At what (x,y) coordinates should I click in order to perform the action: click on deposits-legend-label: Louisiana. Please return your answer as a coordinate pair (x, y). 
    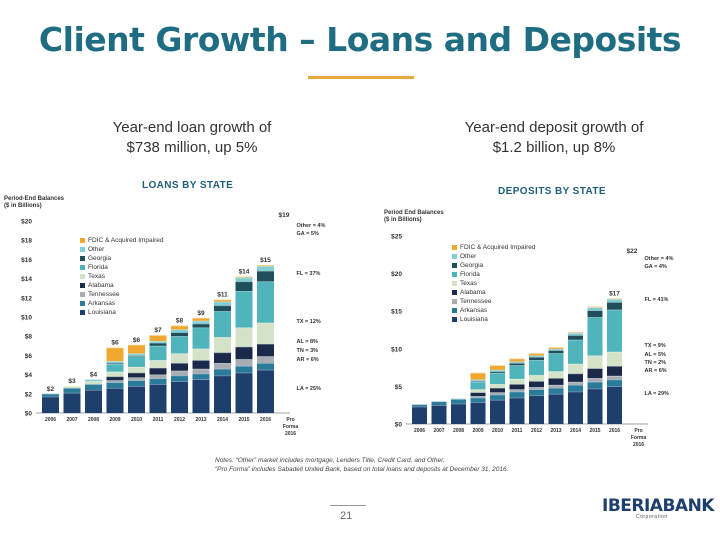
    Looking at the image, I should click on (474, 319).